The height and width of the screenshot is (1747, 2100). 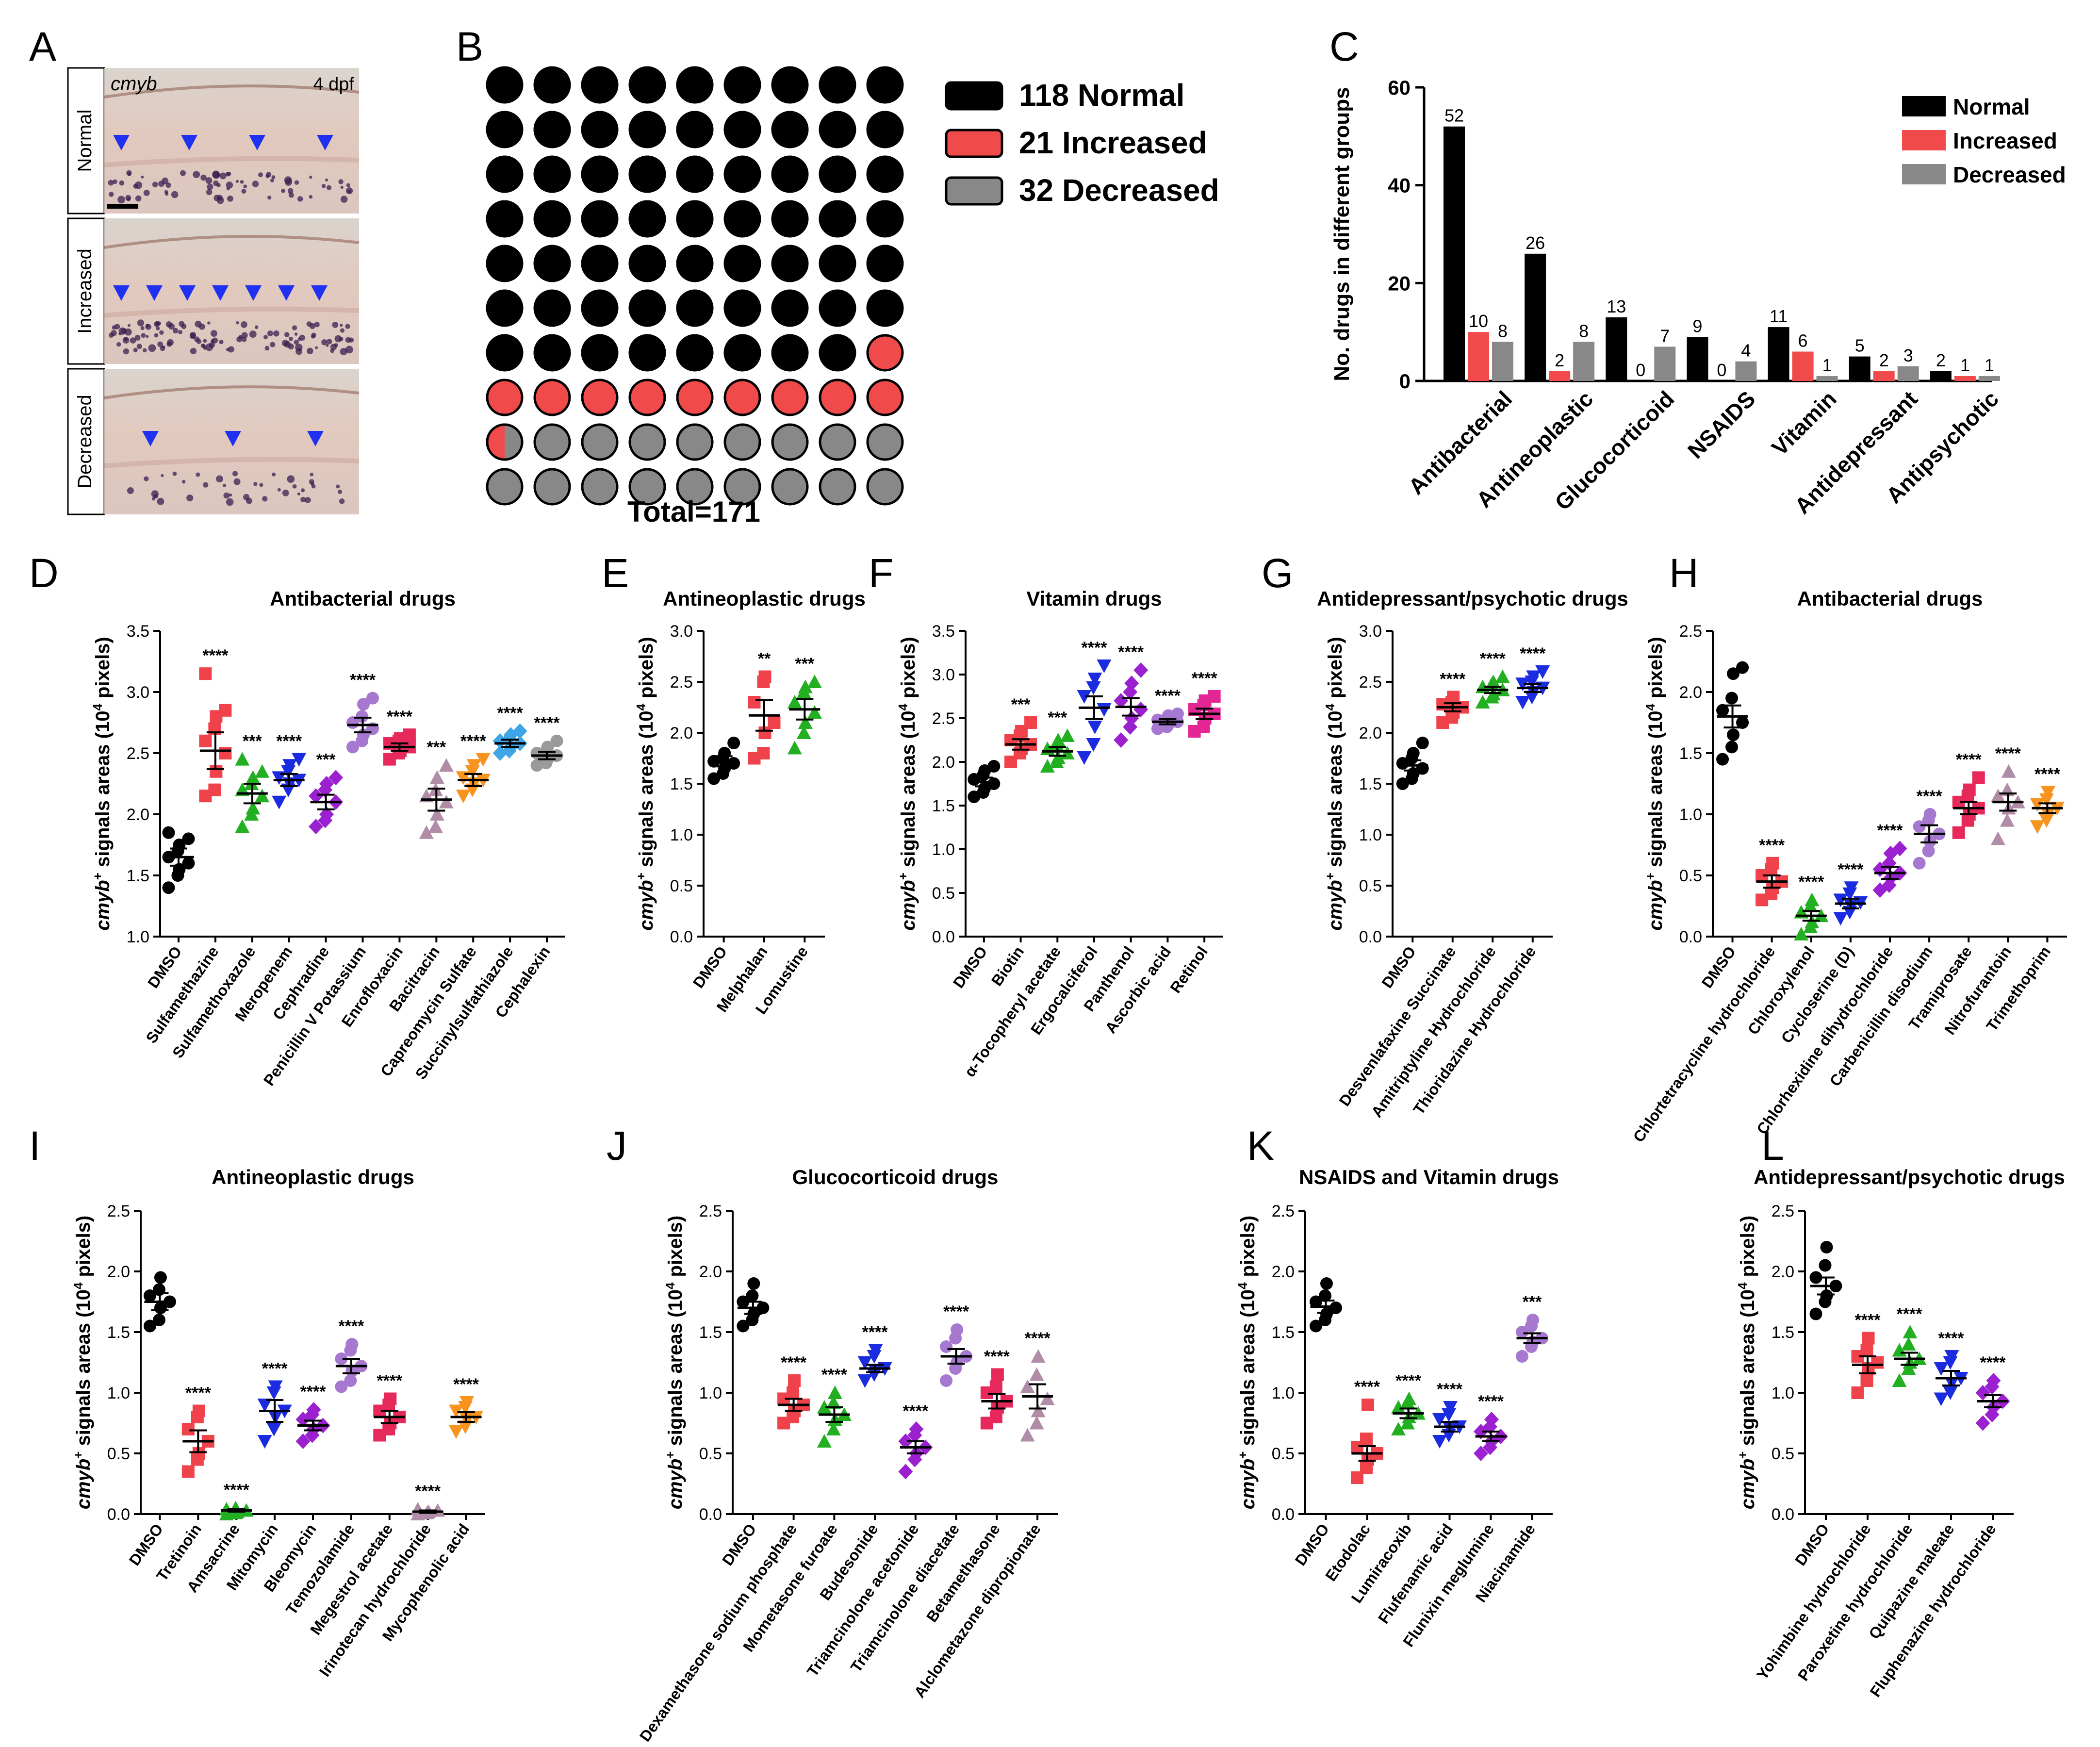 I want to click on y-axis-label: No. drugs in different groups, so click(x=1342, y=234).